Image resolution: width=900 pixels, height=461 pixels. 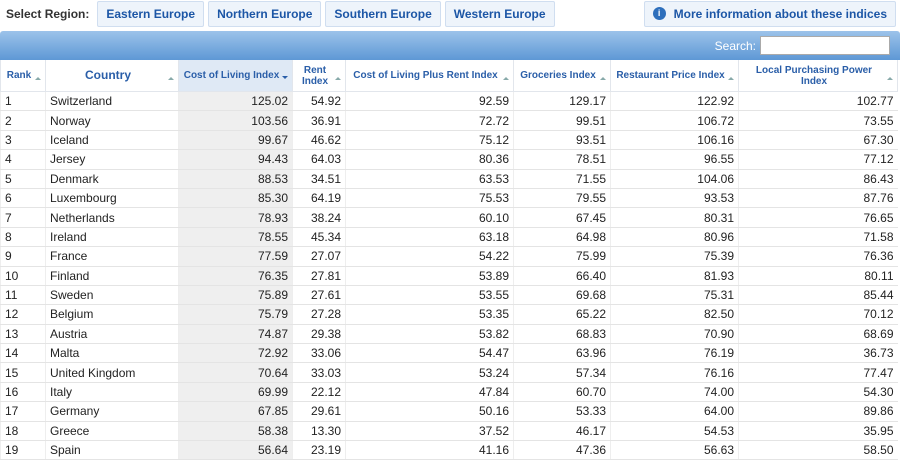 What do you see at coordinates (429, 120) in the screenshot?
I see `value-cell: 72.72` at bounding box center [429, 120].